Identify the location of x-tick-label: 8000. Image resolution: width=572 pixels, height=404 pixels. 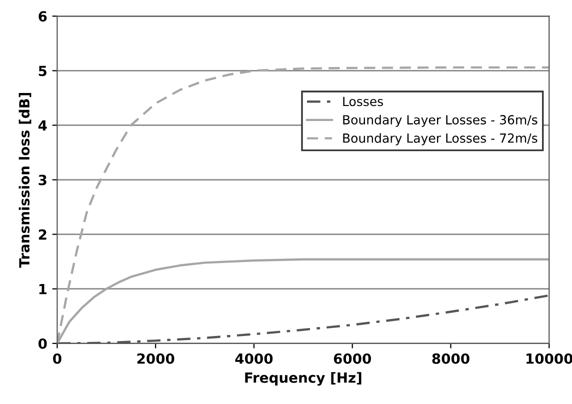
(451, 358).